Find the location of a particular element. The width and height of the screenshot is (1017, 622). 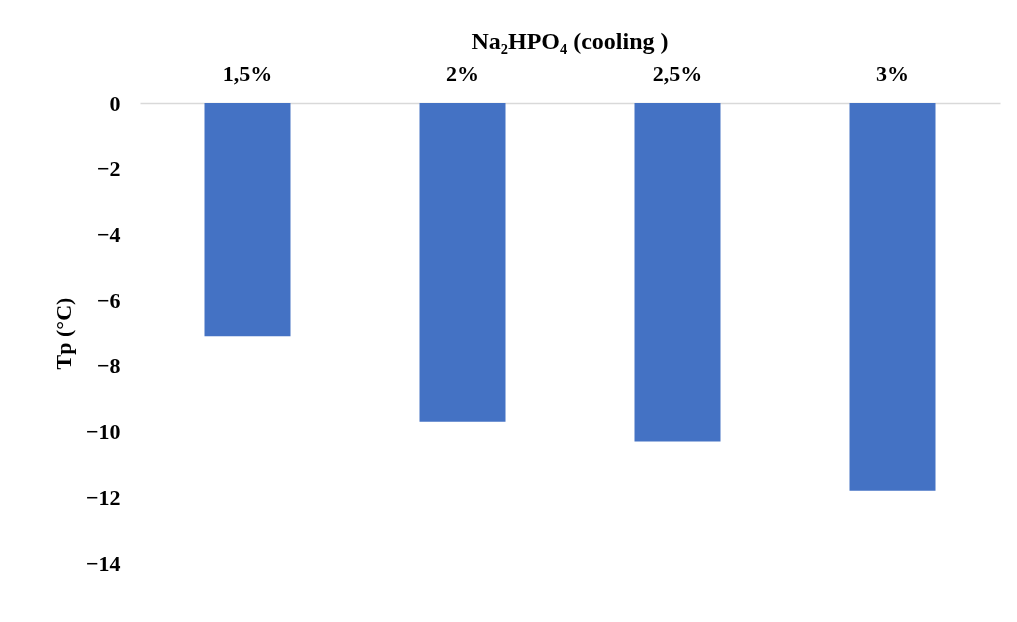

y-tick-label: −2 is located at coordinates (108, 169).